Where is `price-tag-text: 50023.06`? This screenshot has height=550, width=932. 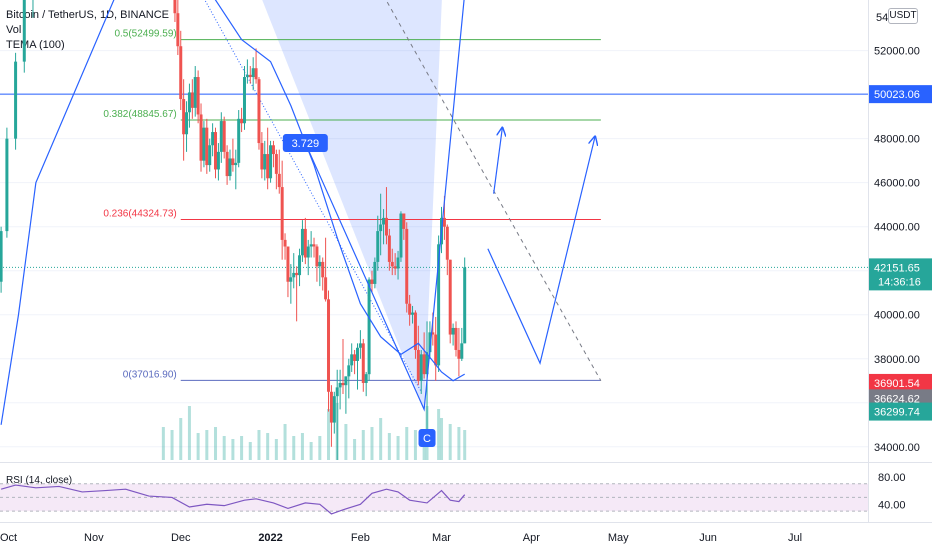 price-tag-text: 50023.06 is located at coordinates (897, 95).